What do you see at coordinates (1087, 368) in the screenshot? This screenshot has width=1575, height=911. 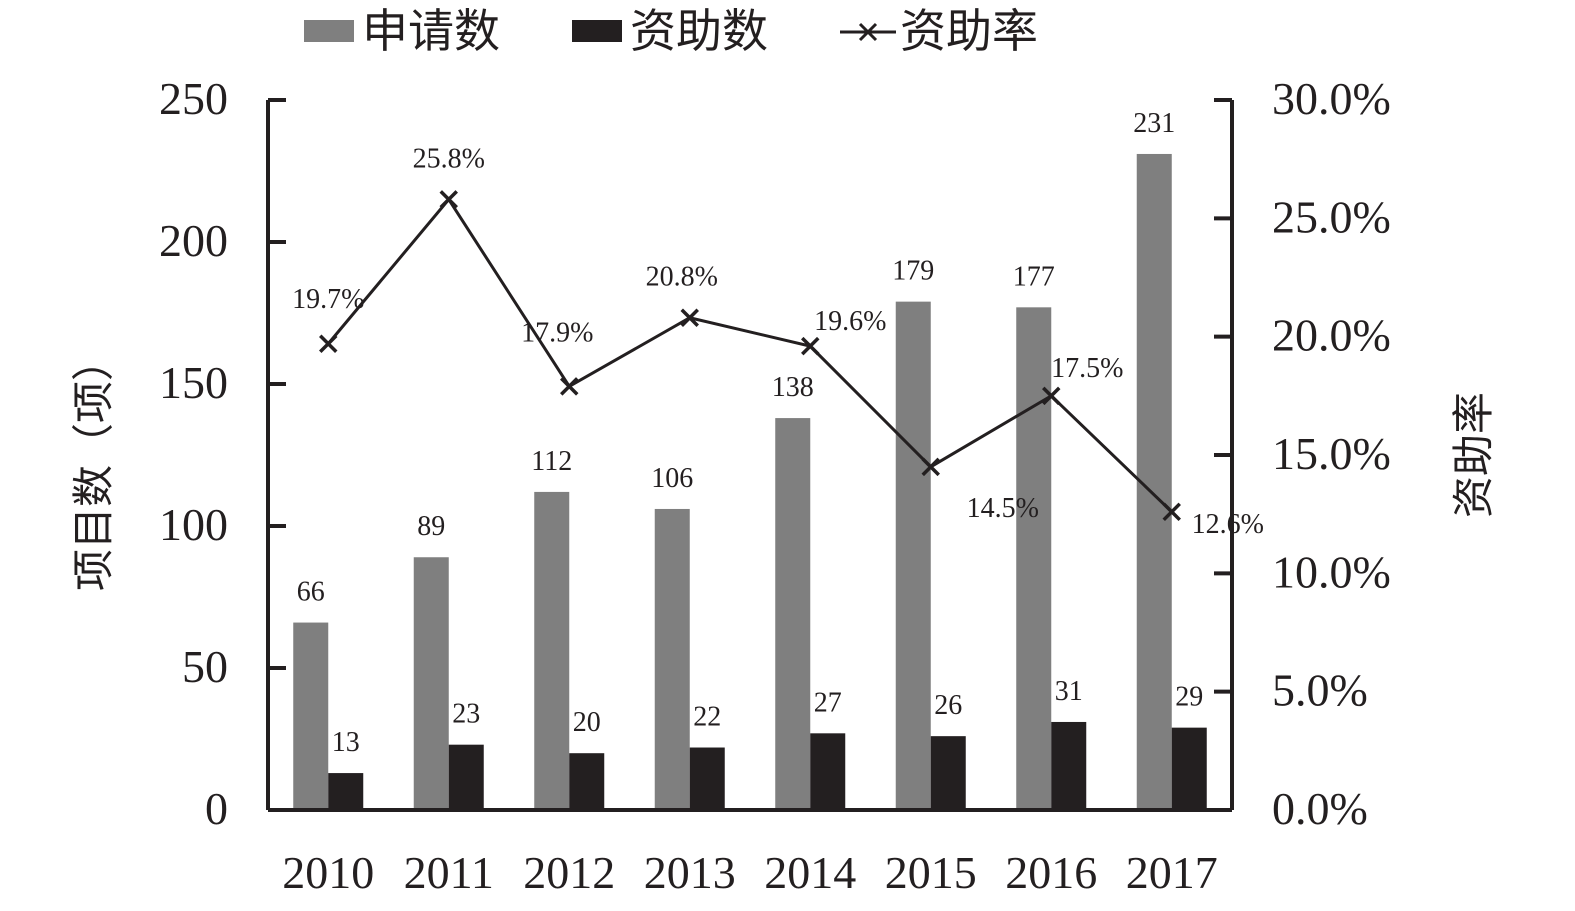 I see `label-rate-2016: 17.5%` at bounding box center [1087, 368].